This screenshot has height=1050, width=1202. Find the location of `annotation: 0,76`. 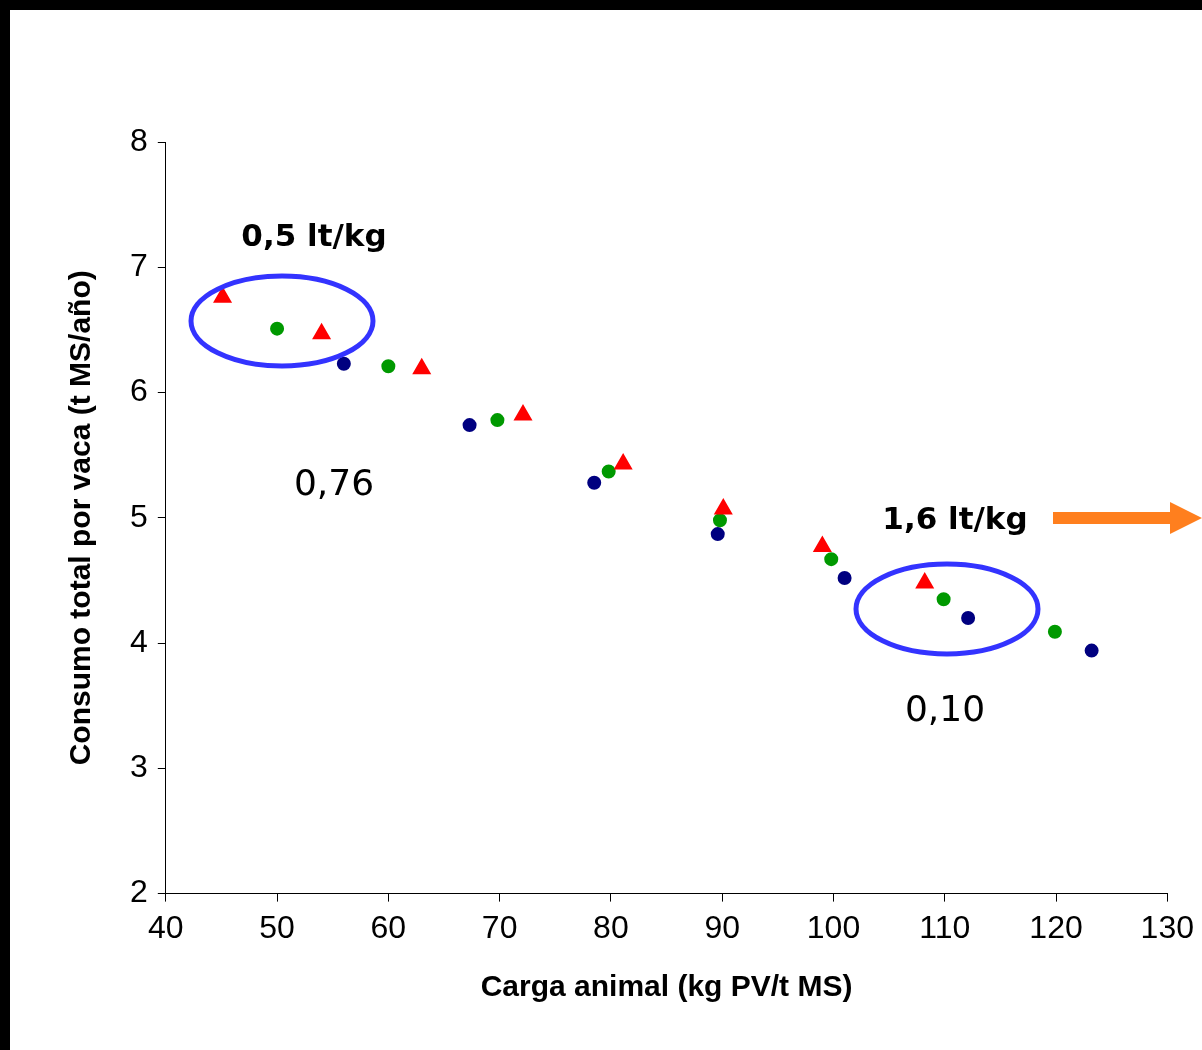

annotation: 0,76 is located at coordinates (334, 482).